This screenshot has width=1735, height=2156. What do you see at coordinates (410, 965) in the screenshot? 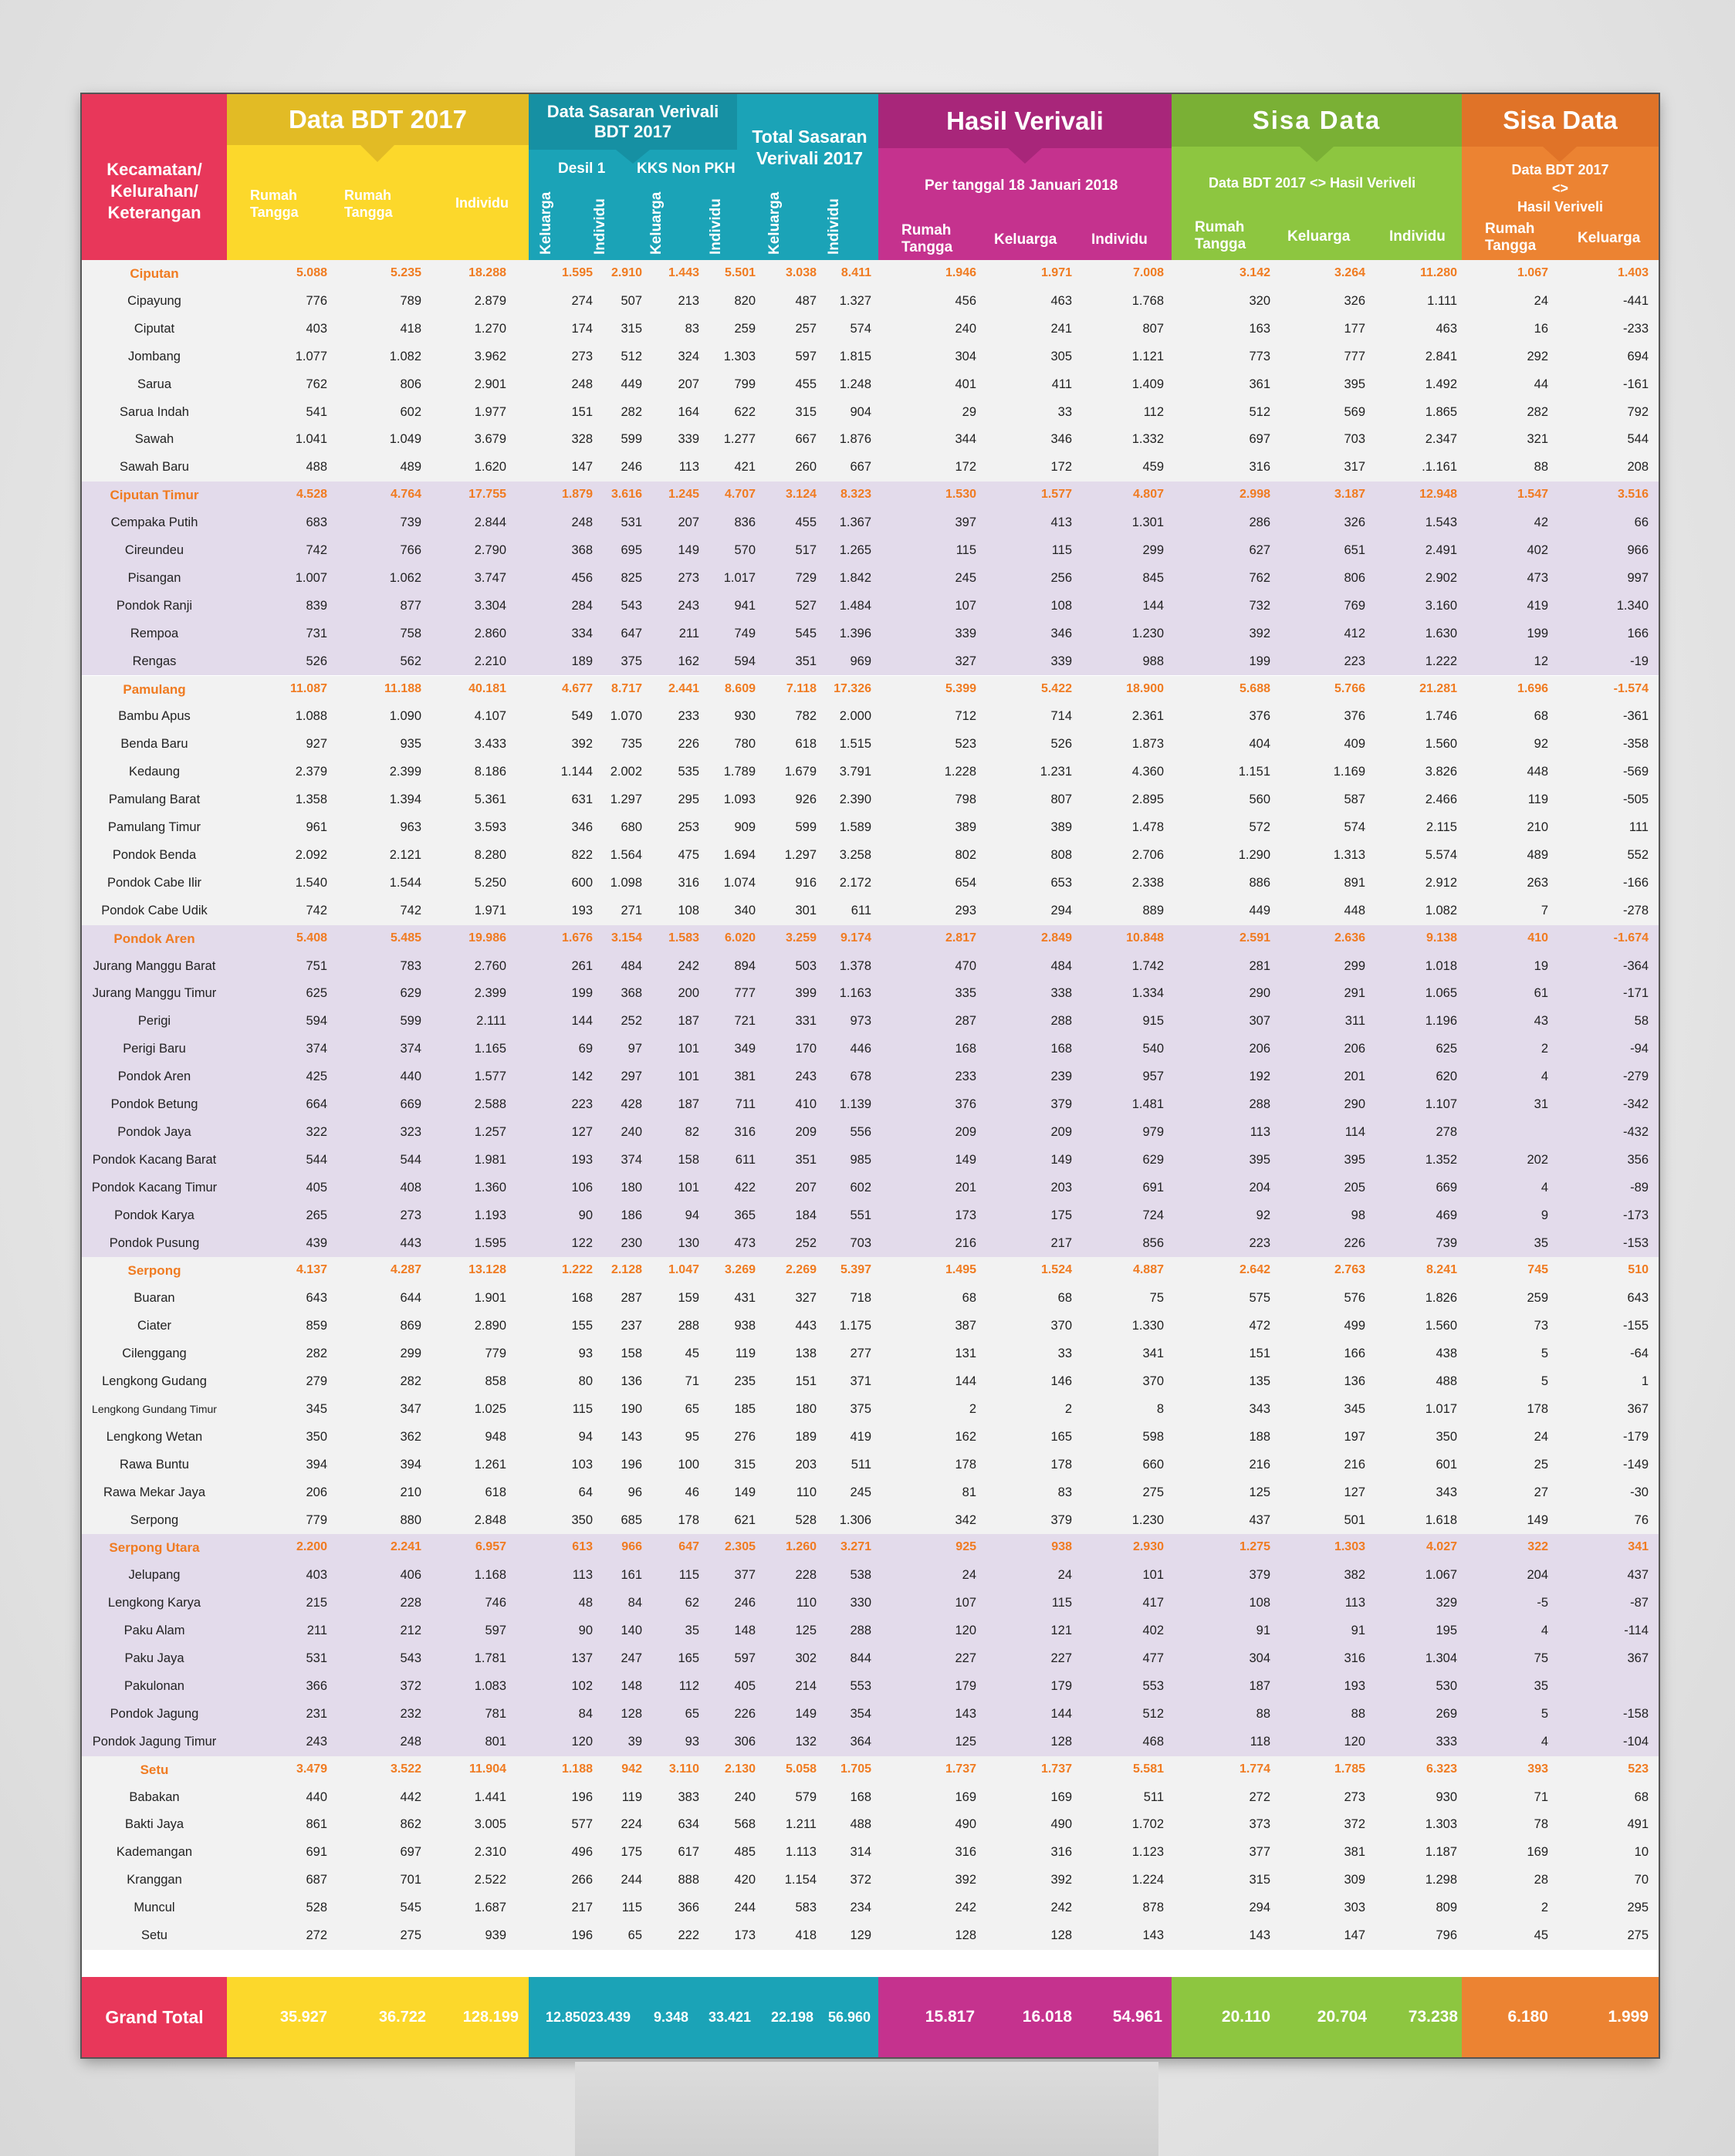
I see `cell: 783` at bounding box center [410, 965].